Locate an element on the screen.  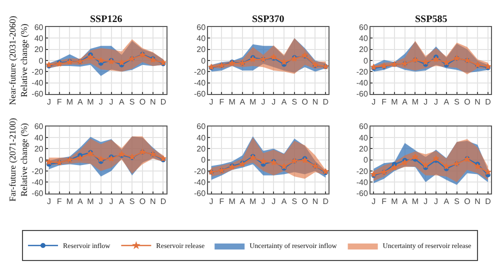
y-axis-title: Far-future (2071-2100) Relative change (%) is located at coordinates (18, 160).